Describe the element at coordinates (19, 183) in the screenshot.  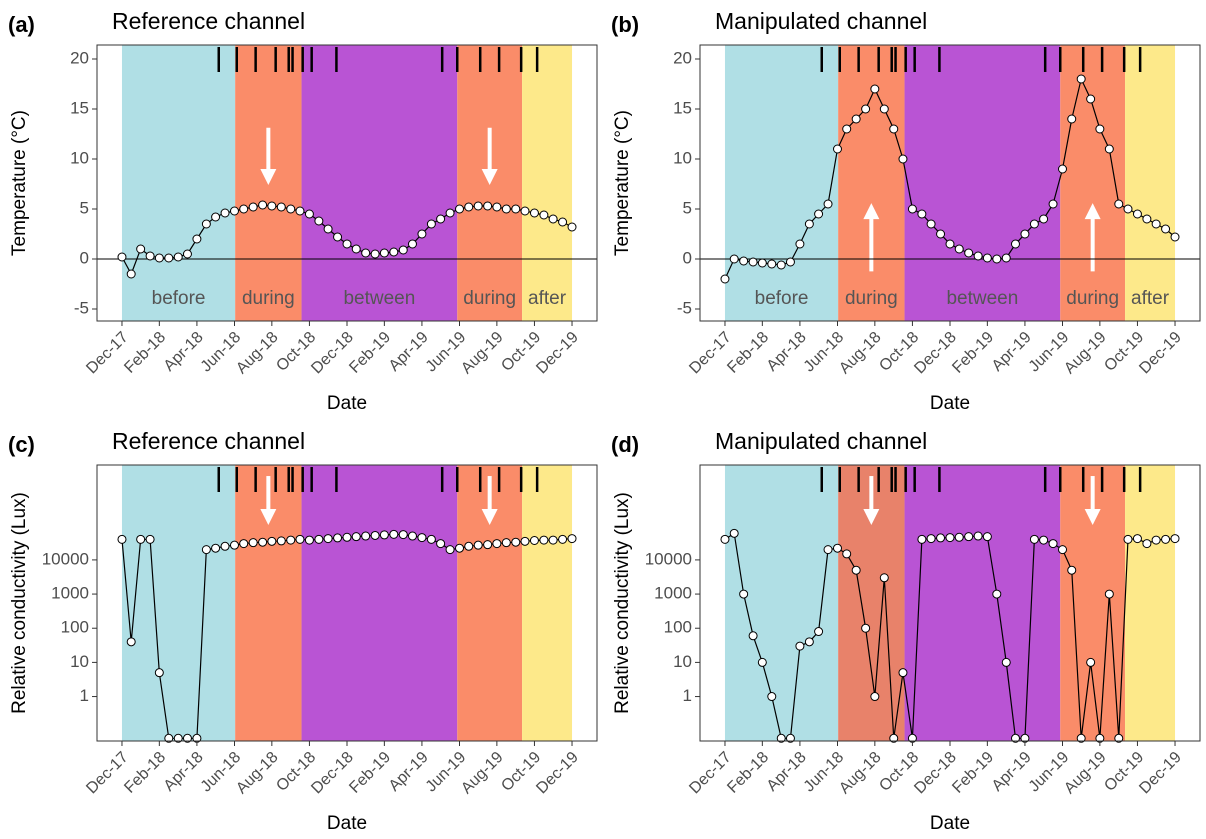
I see `y-axis-label: Temperature (°C)` at that location.